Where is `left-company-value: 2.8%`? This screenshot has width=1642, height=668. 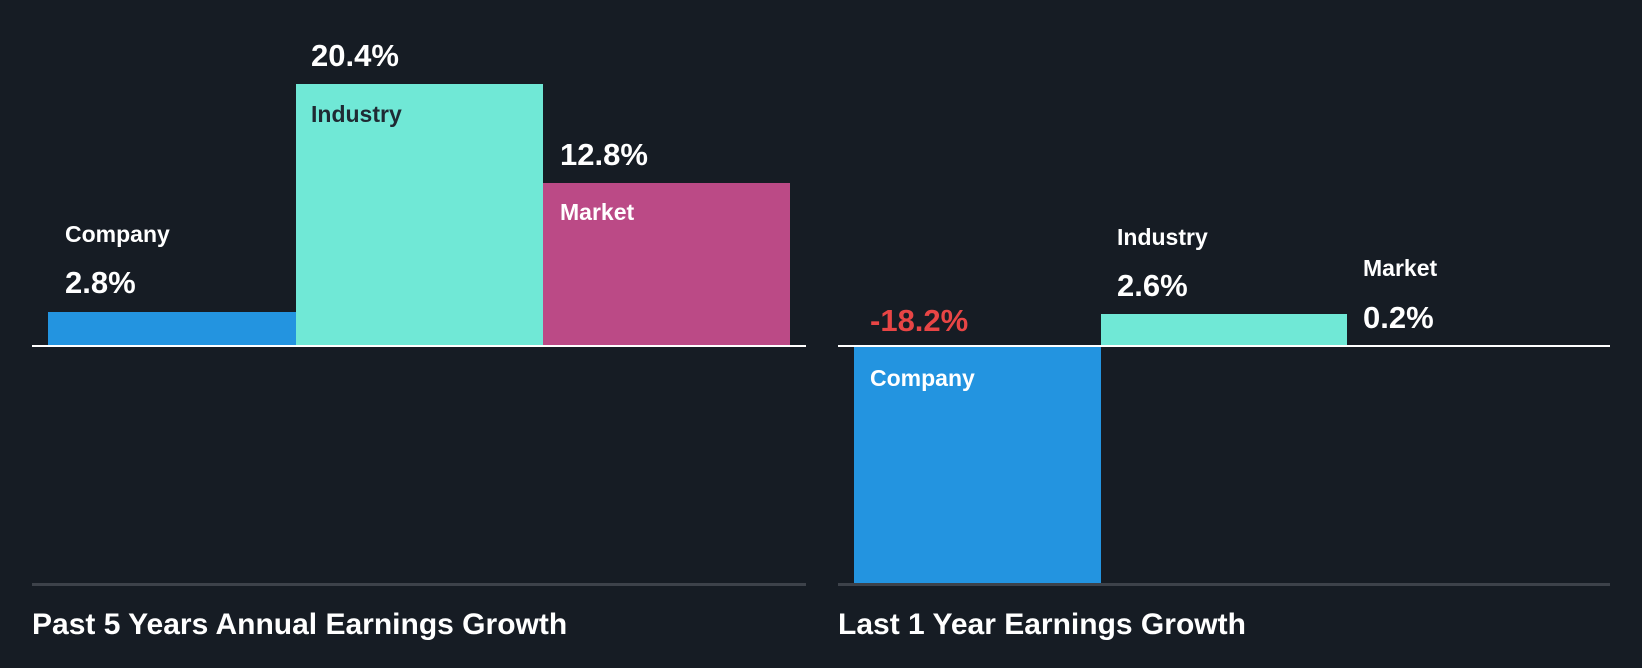 left-company-value: 2.8% is located at coordinates (100, 282).